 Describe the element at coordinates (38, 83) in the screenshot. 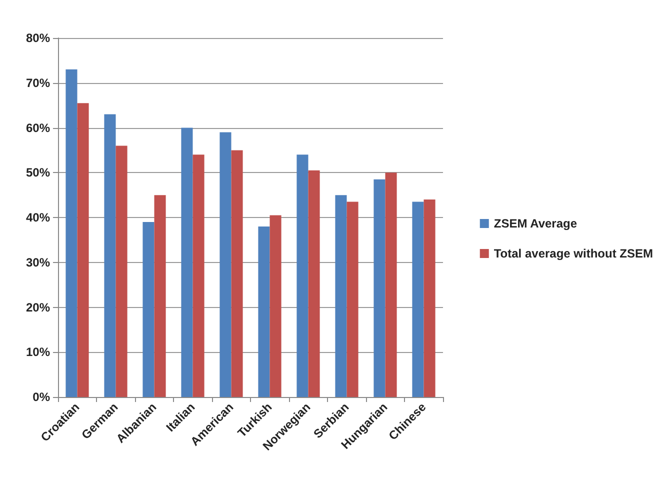

I see `y-tick-label: 70%` at that location.